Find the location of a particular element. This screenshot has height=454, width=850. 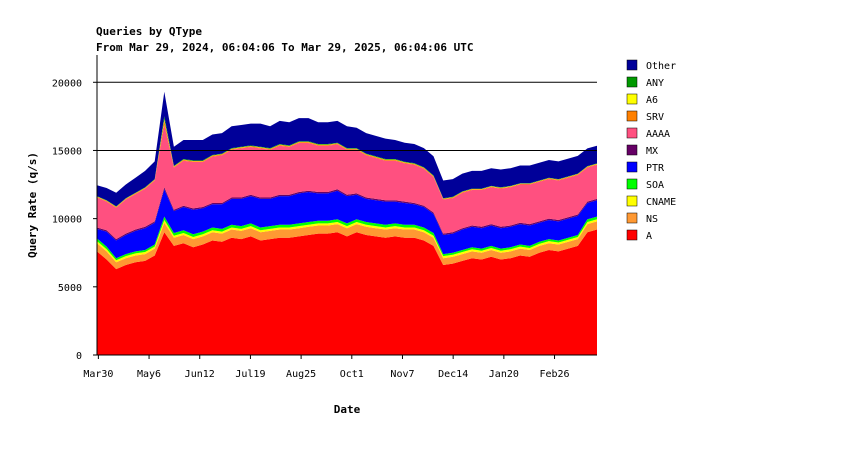

x-tick-label: Jul19 is located at coordinates (250, 374).